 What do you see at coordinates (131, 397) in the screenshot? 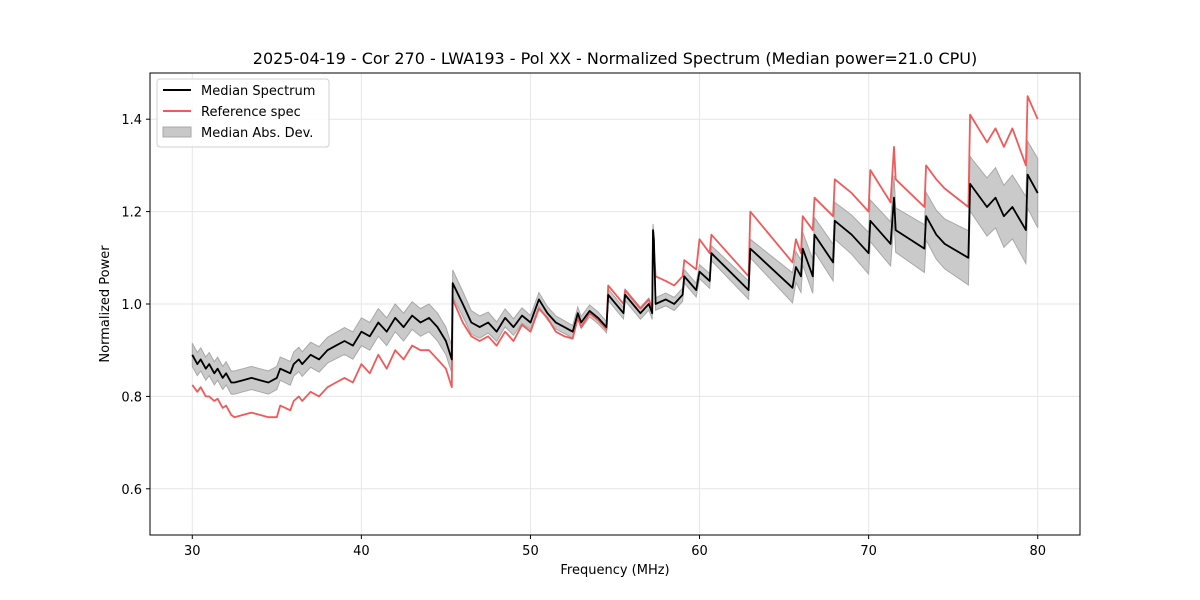
I see `y-tick-label: 0.8` at bounding box center [131, 397].